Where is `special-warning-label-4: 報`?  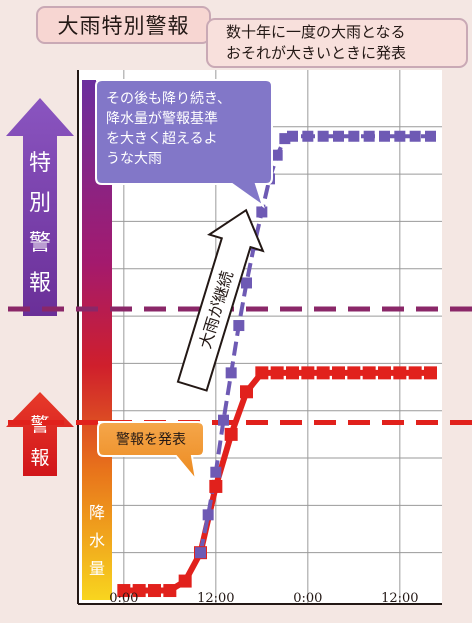 special-warning-label-4: 報 is located at coordinates (40, 283).